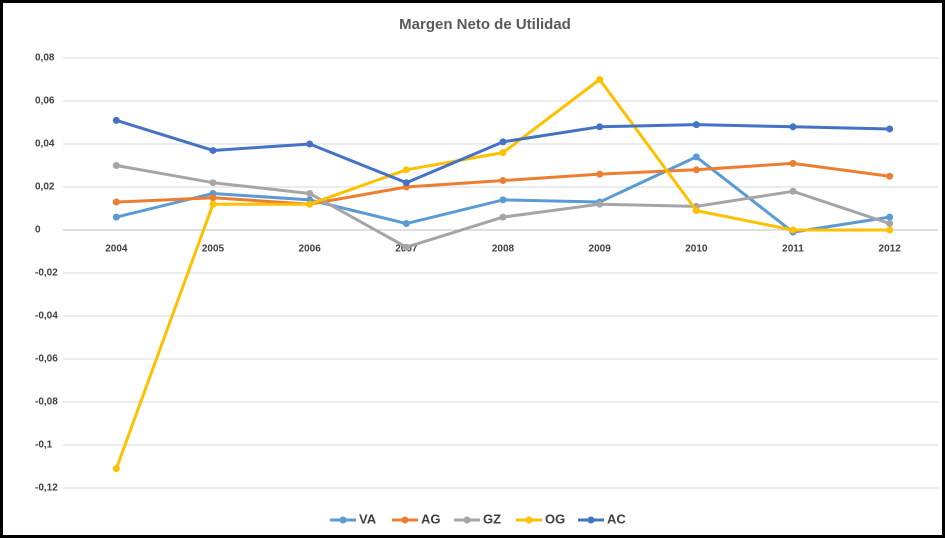  What do you see at coordinates (46, 488) in the screenshot?
I see `y-tick-label: -0,12` at bounding box center [46, 488].